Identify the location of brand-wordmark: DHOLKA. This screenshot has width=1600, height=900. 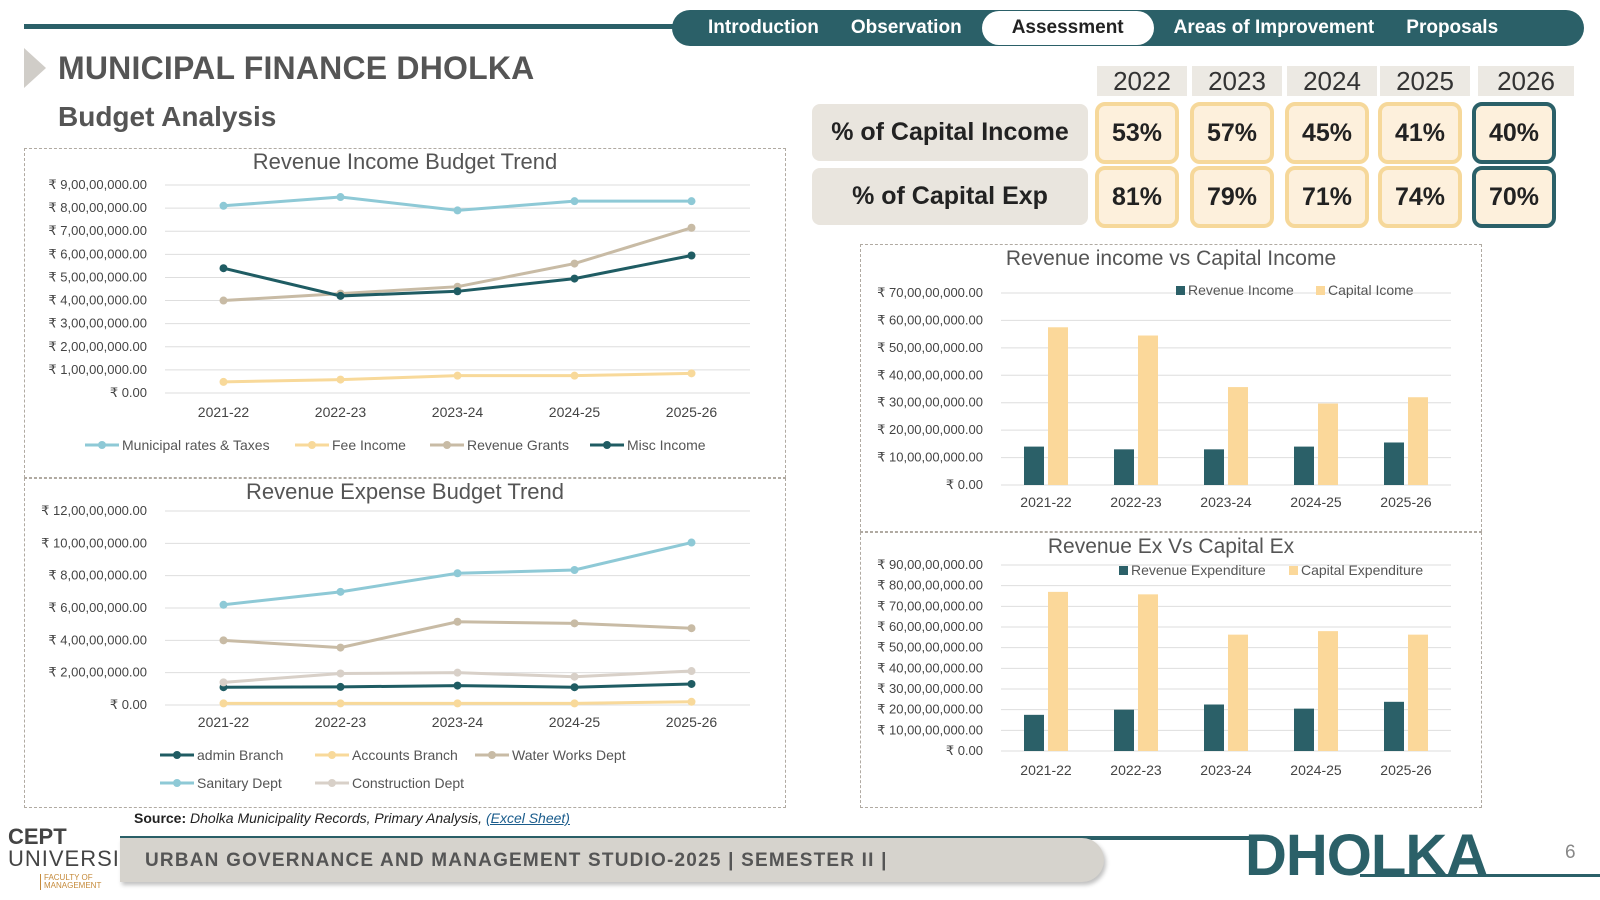
(1366, 855).